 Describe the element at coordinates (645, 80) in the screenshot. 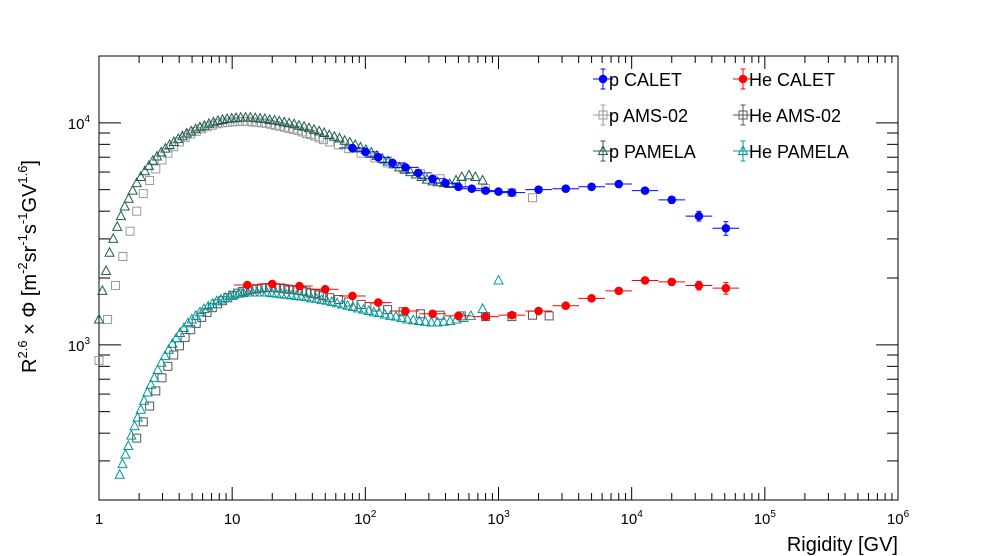

I see `legend-label: p CALET` at that location.